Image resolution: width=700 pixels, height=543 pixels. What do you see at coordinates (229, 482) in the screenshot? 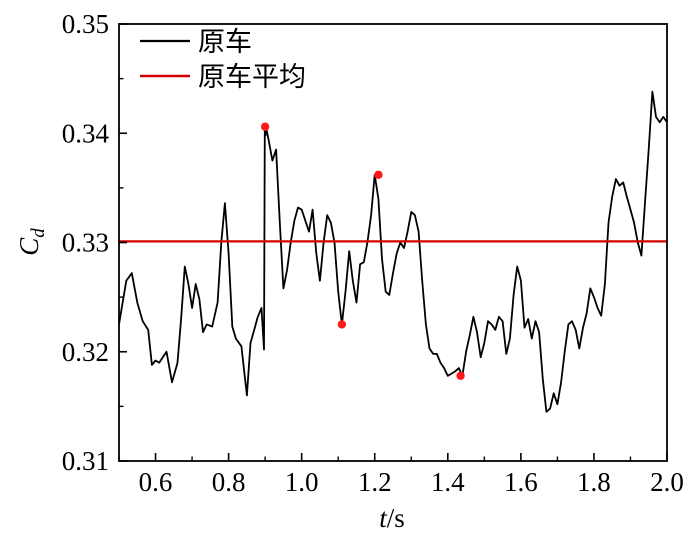
I see `x-tick-label-1: 0.8` at bounding box center [229, 482].